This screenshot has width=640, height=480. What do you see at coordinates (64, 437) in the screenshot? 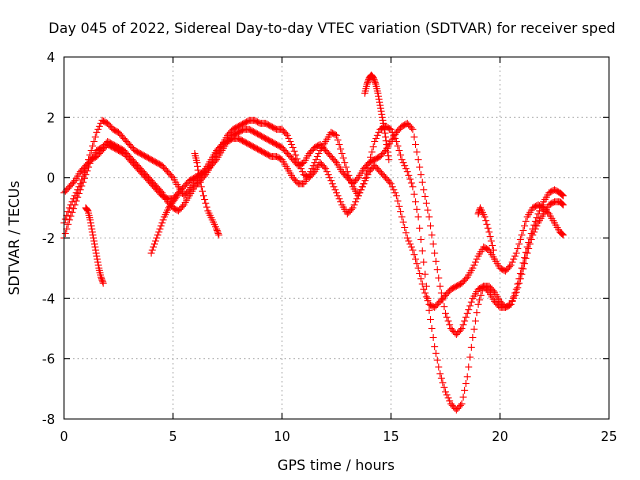
I see `x-tick-label: 0` at bounding box center [64, 437].